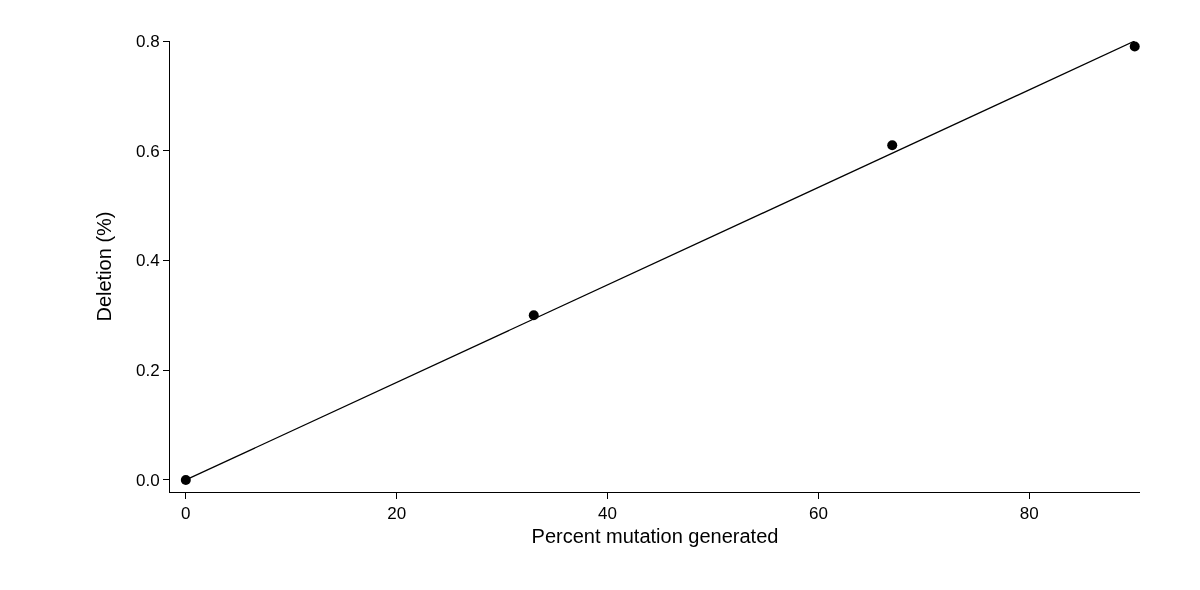 The image size is (1200, 590). What do you see at coordinates (397, 514) in the screenshot?
I see `x-tick-label: 20` at bounding box center [397, 514].